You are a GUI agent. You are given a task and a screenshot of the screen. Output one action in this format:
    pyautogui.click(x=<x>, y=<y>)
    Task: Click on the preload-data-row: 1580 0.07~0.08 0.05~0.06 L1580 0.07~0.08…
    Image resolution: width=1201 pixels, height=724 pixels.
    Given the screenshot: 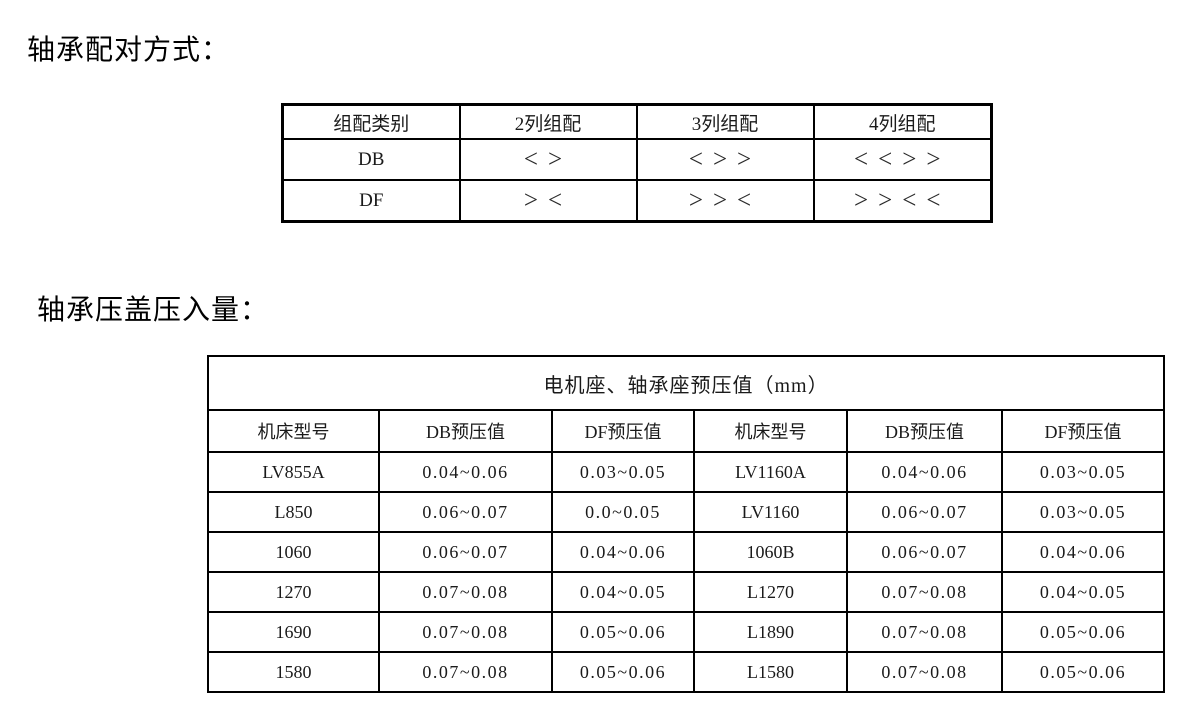 What is the action you would take?
    pyautogui.click(x=686, y=672)
    